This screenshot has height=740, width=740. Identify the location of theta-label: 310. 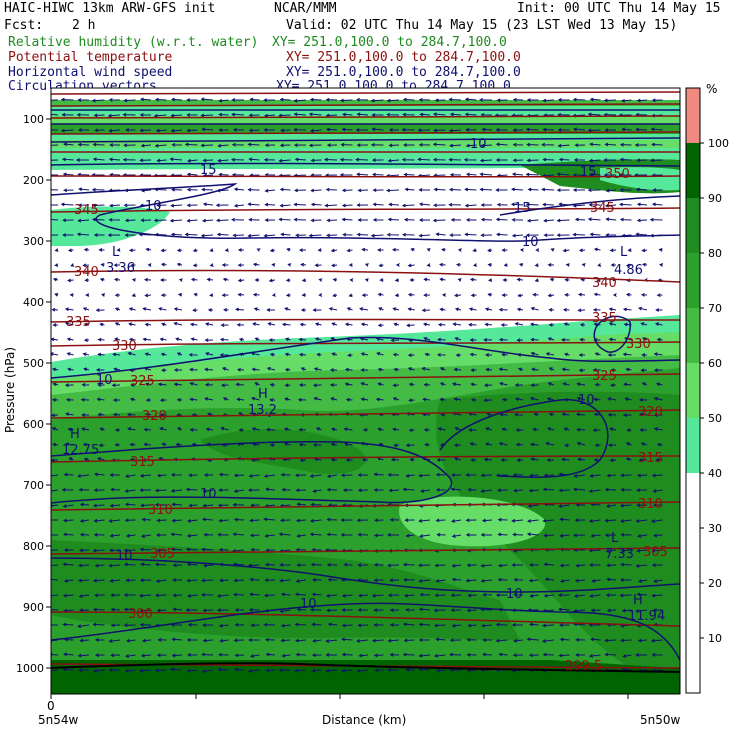
(650, 504).